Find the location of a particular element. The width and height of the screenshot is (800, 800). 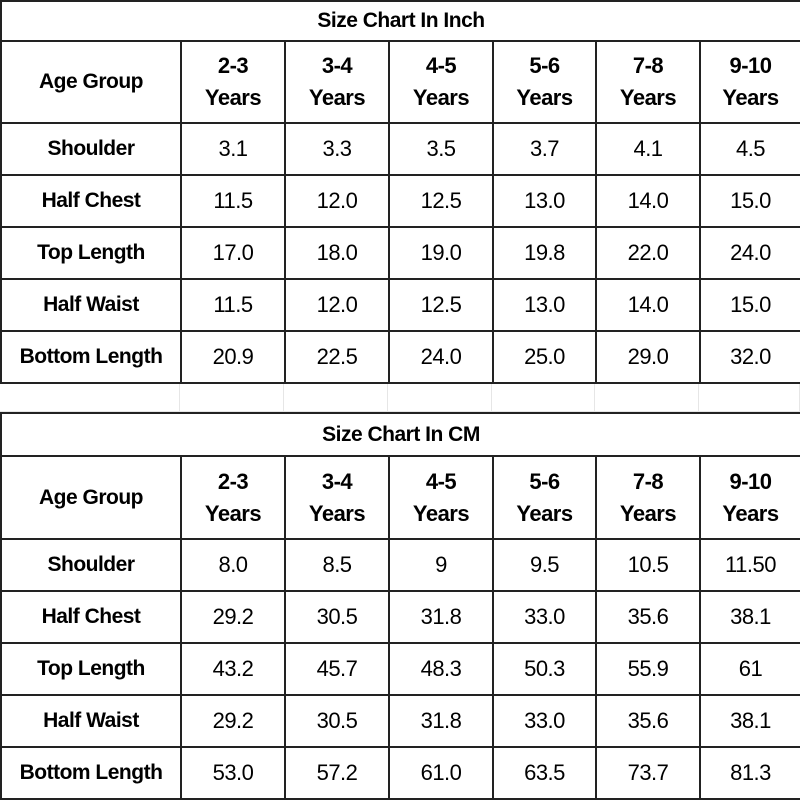

age-header-line: 7-8 is located at coordinates (648, 65).